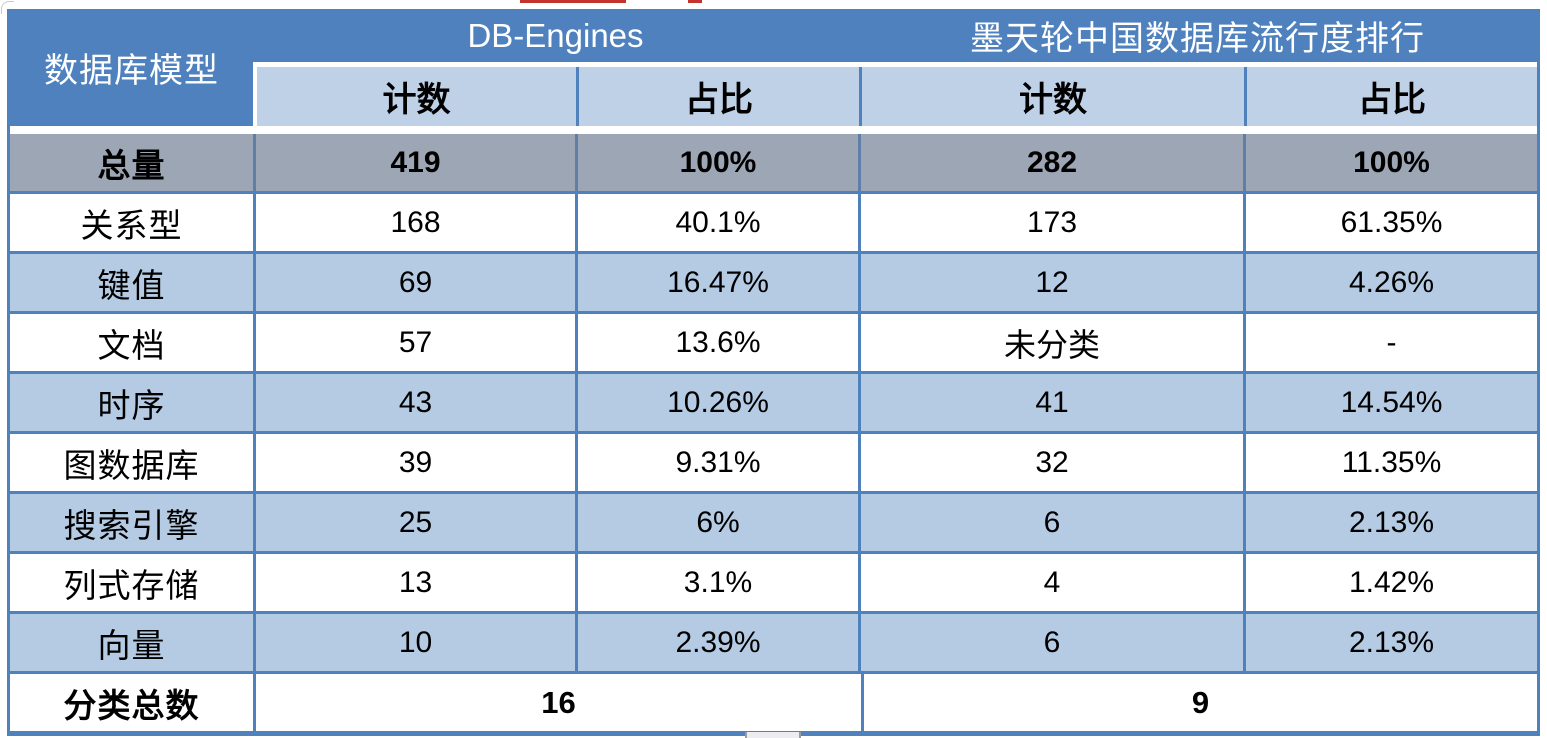 The width and height of the screenshot is (1547, 738). I want to click on db-percent-cell: 6%, so click(716, 522).